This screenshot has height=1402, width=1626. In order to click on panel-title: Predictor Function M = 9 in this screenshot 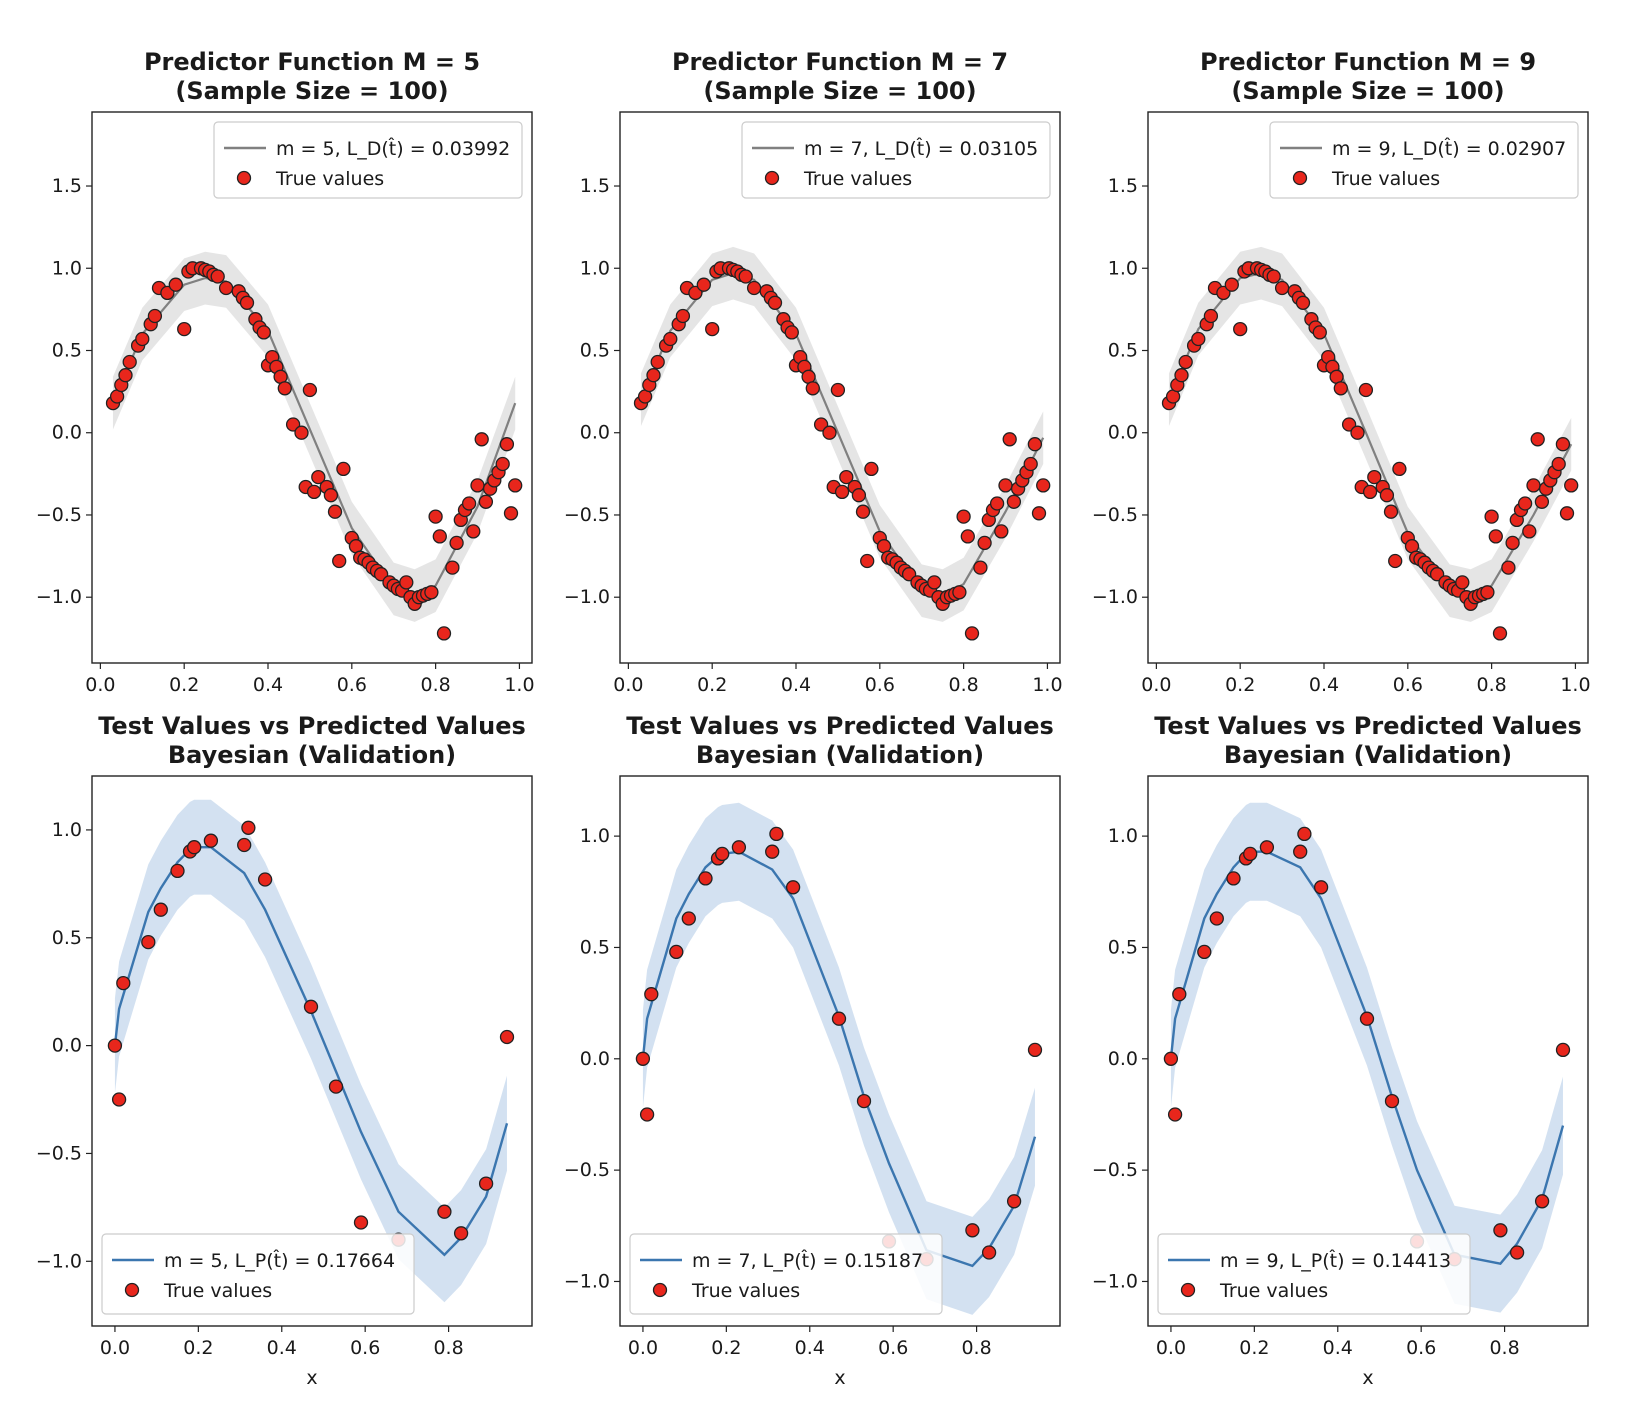, I will do `click(1368, 62)`.